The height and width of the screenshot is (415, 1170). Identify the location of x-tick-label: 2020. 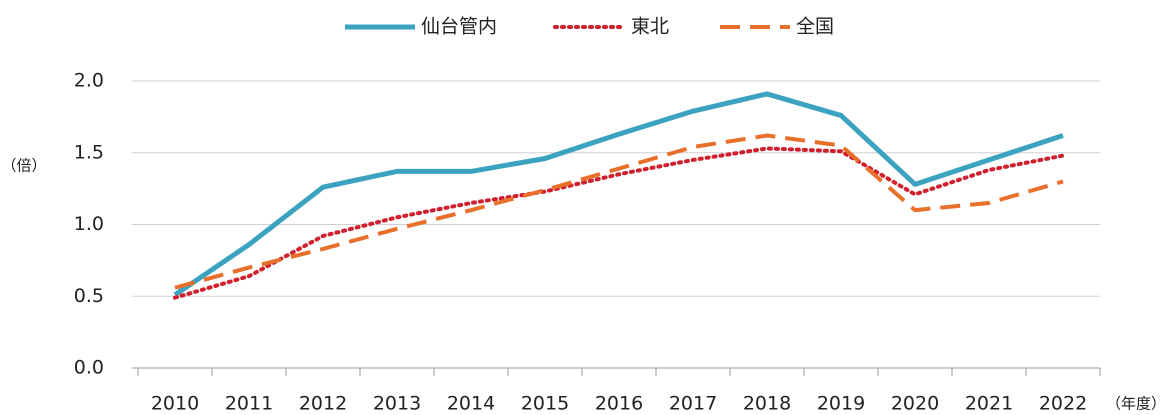
(915, 404).